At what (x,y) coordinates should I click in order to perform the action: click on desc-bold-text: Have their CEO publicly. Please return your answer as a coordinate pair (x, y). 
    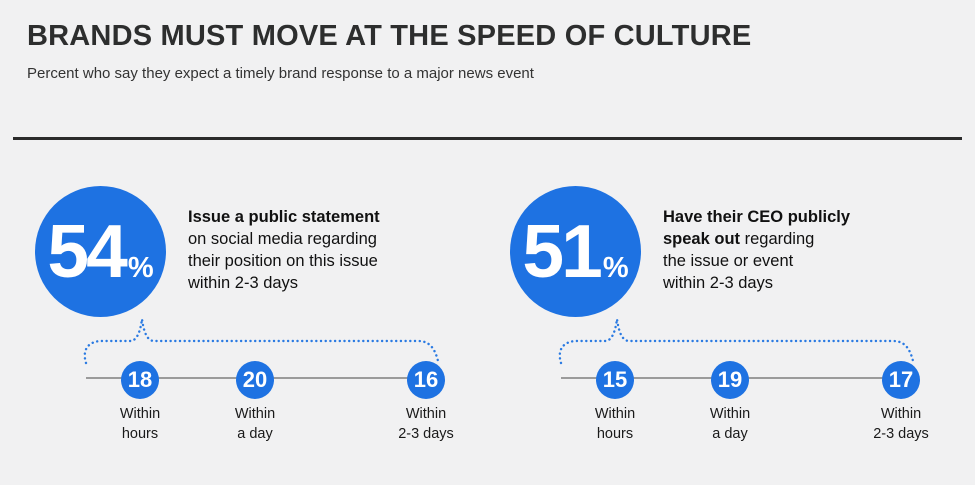
    Looking at the image, I should click on (757, 217).